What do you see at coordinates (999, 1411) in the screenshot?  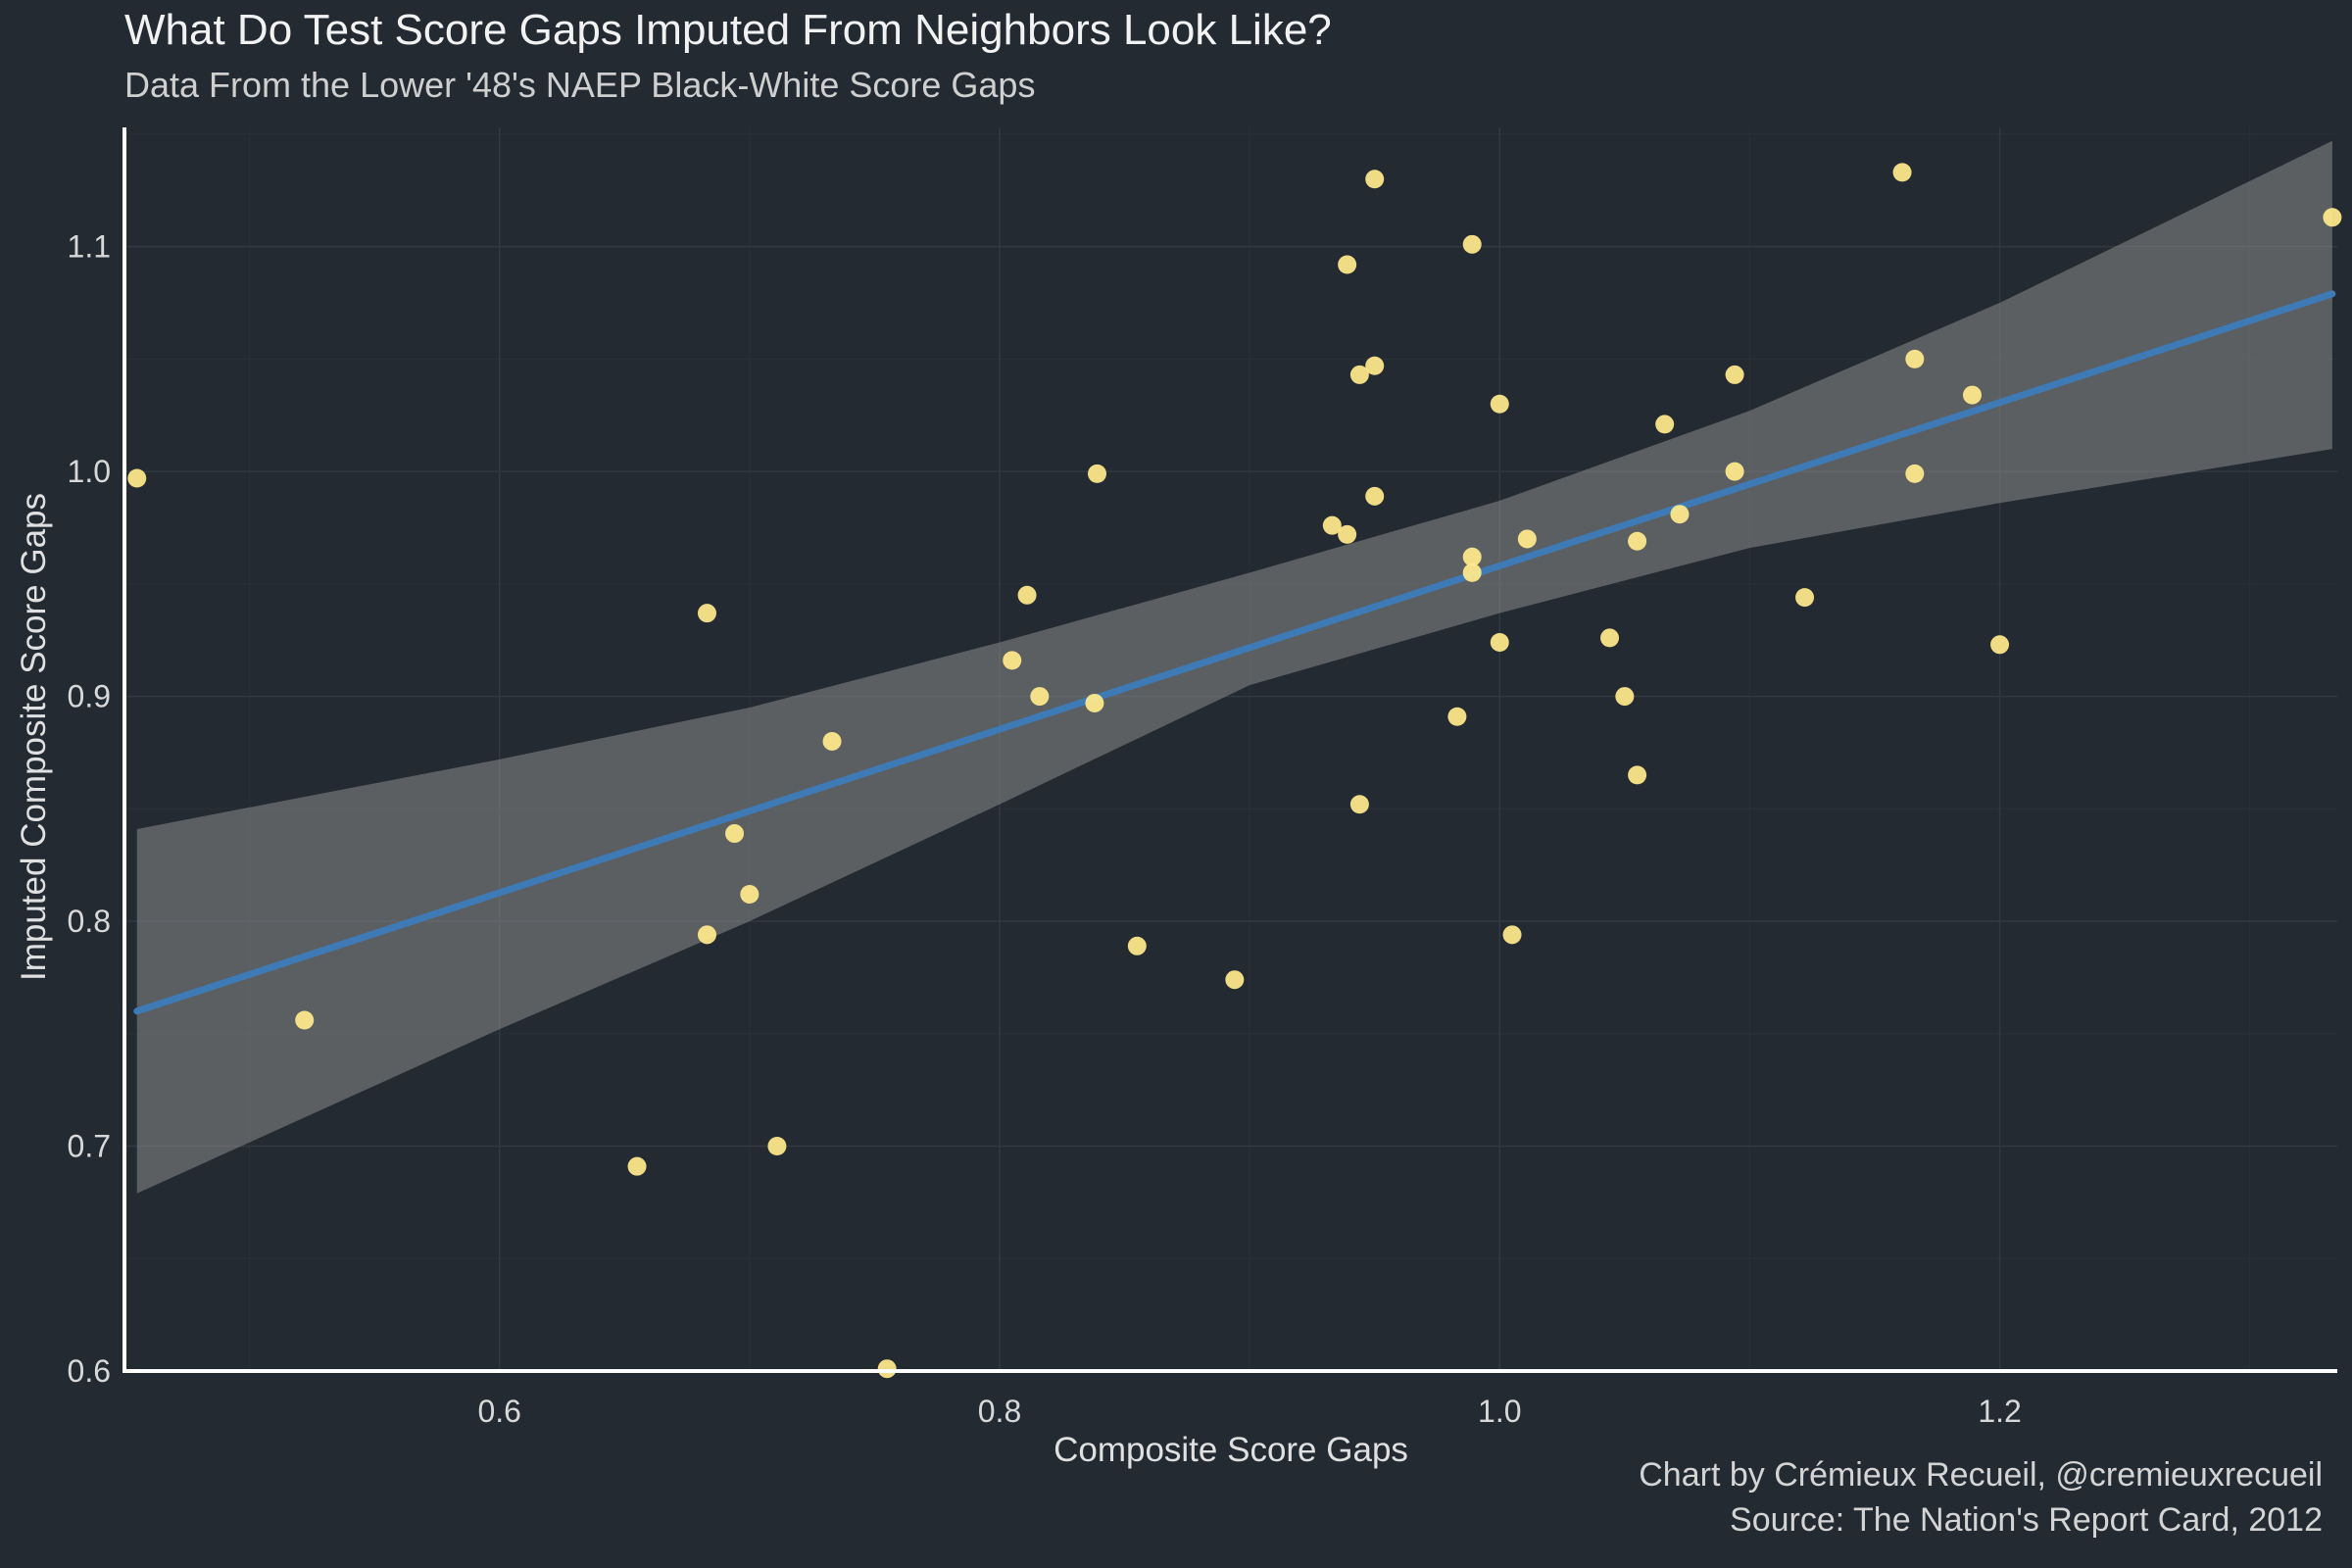 I see `x-tick-label: 0.8` at bounding box center [999, 1411].